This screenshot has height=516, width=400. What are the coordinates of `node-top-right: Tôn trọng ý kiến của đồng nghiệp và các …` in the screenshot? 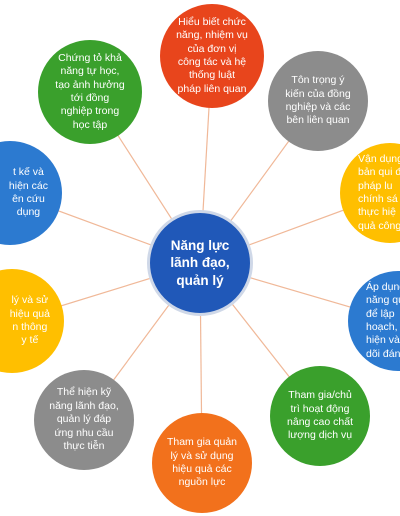 It's located at (318, 101).